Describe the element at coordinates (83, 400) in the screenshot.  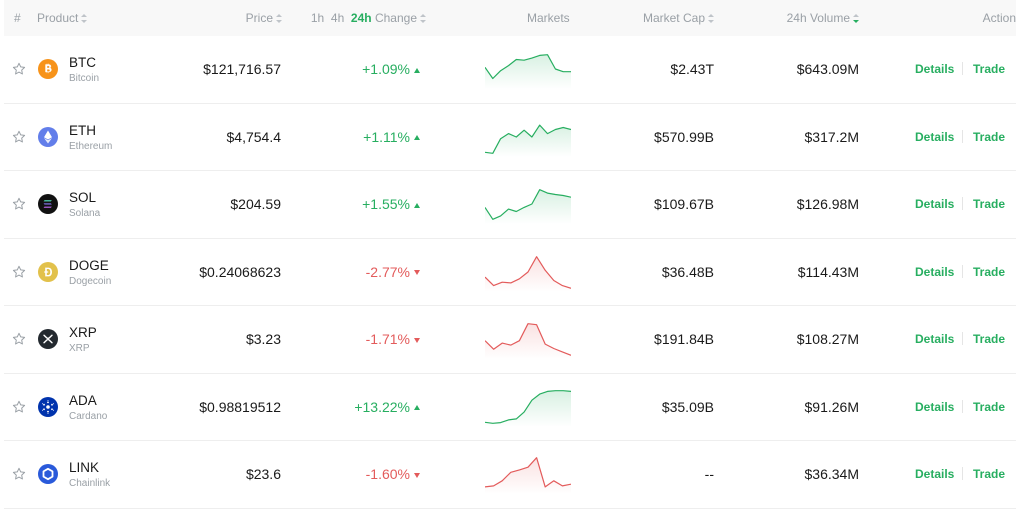
I see `coin-symbol: ADA` at that location.